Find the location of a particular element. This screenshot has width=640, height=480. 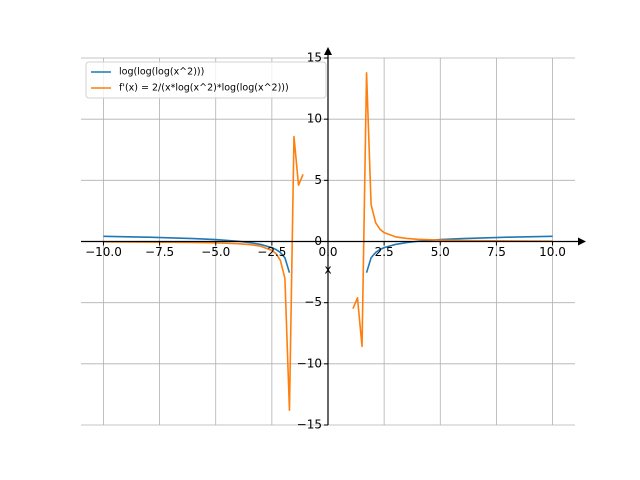

x-tick-label: −7.5 is located at coordinates (159, 252).